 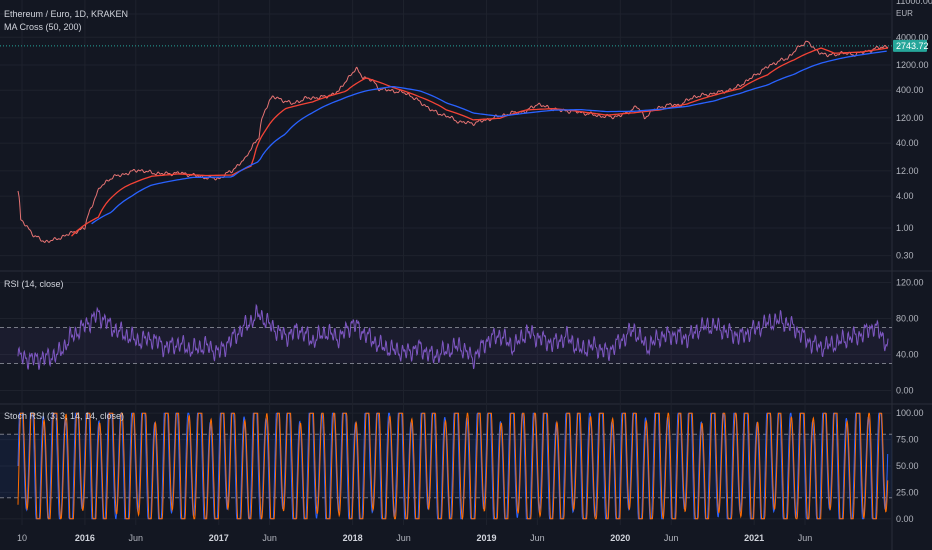 What do you see at coordinates (910, 283) in the screenshot?
I see `rsi-y-tick-label: 120.00` at bounding box center [910, 283].